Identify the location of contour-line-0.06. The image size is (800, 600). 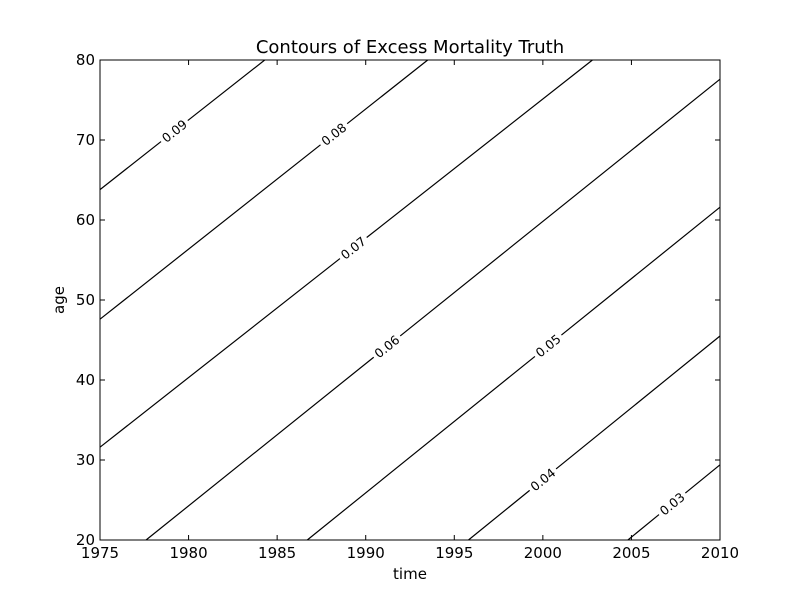
(260, 448).